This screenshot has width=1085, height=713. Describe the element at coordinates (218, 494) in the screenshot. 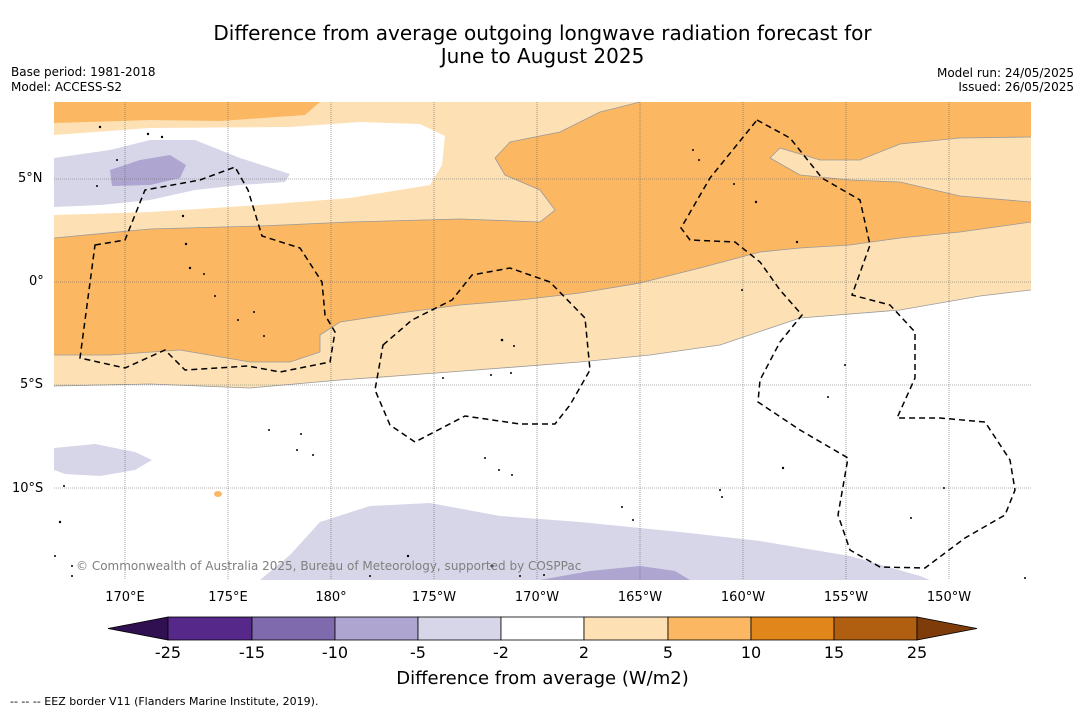

I see `anomaly-spot-orange` at that location.